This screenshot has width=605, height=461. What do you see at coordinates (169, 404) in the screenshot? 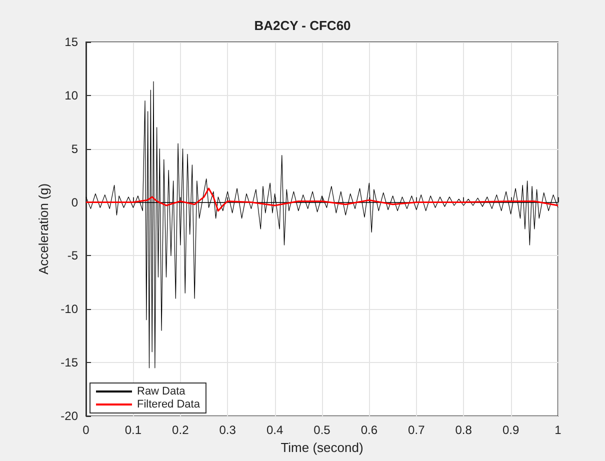
I see `legend-label: Filtered Data` at bounding box center [169, 404].